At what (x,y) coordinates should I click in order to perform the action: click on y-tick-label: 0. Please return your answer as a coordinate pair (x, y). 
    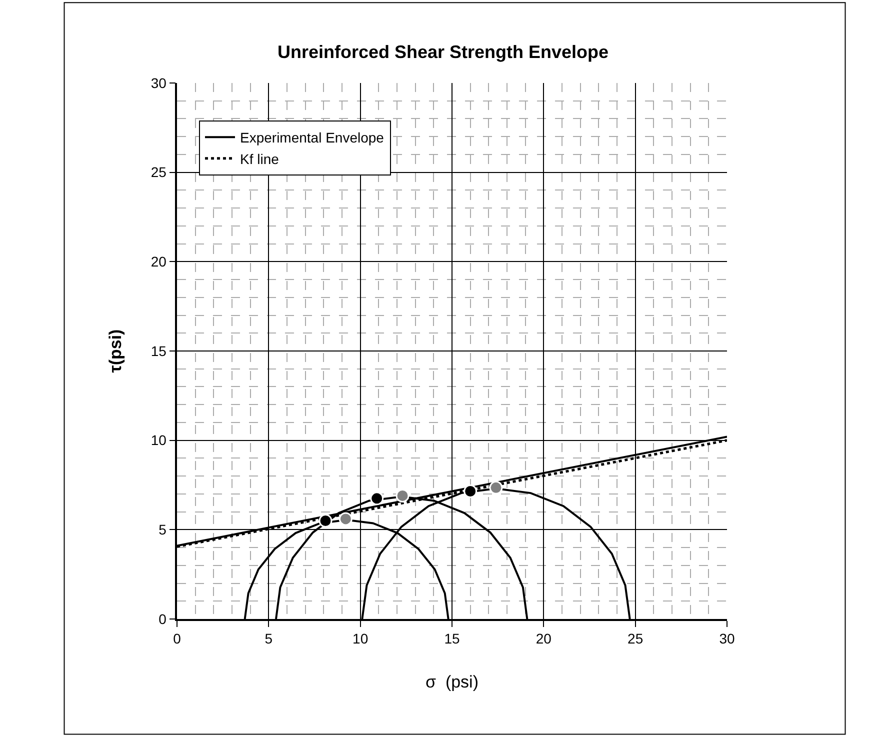
    Looking at the image, I should click on (162, 618).